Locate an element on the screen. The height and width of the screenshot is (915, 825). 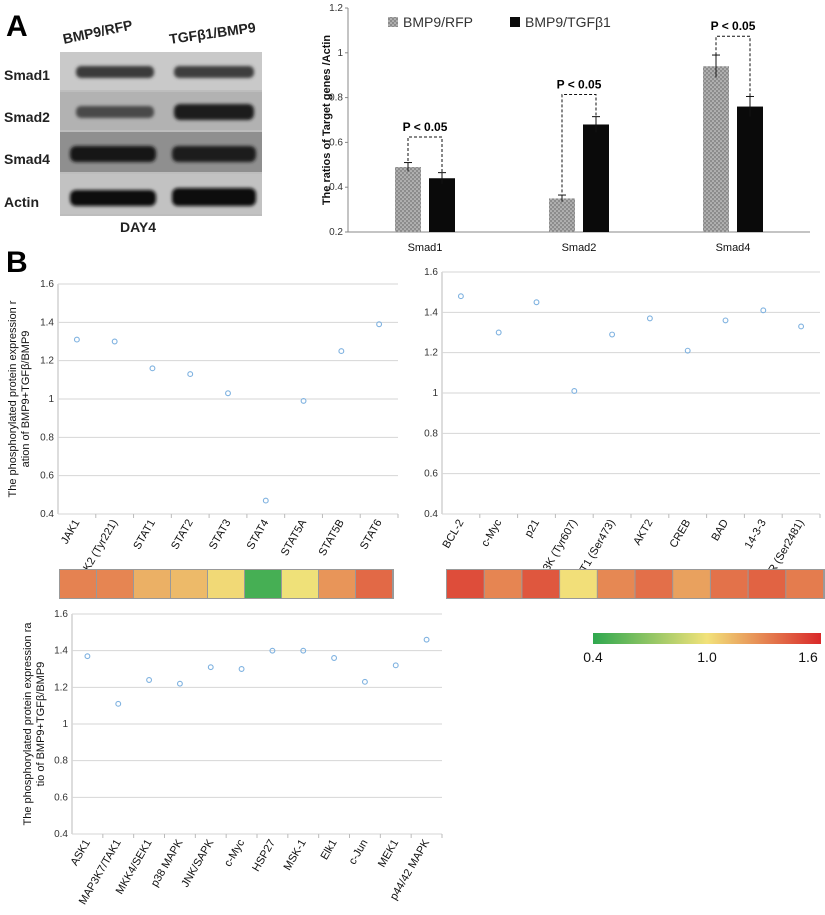
bar-y-tick-label: 0.4 is located at coordinates (336, 187).